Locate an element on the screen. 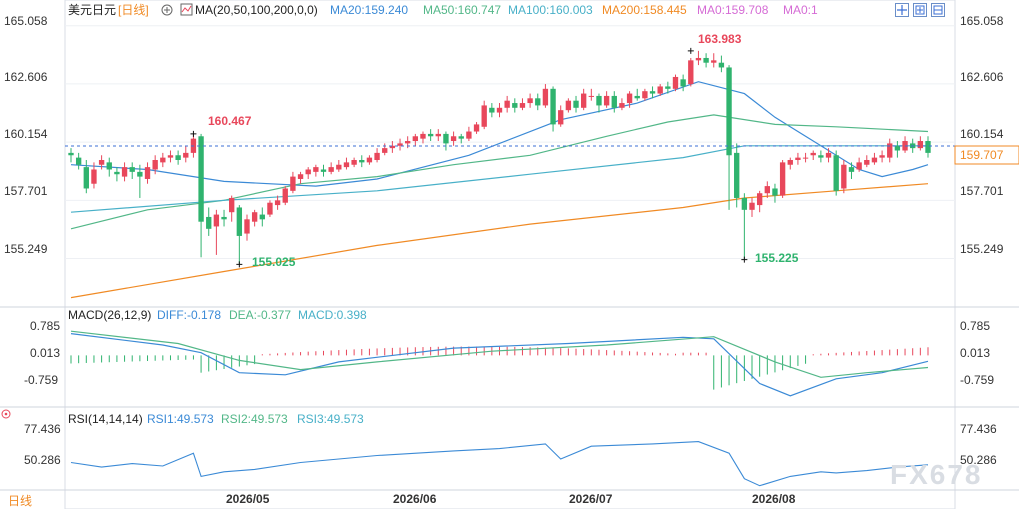  y-tick-left-1: 165.058 is located at coordinates (26, 21).